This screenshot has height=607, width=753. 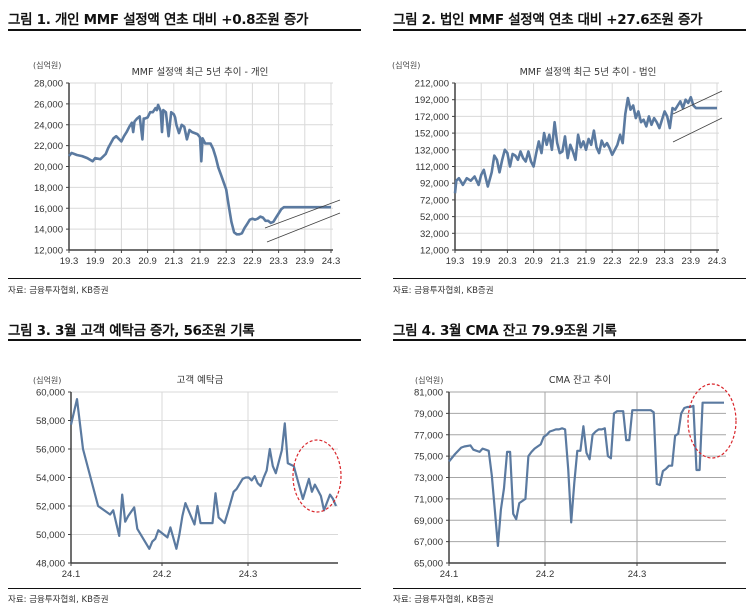 I want to click on figure-title: 그림 1. 개인 MMF 설정액 연초 대비 +0.8조원 증가, so click(x=158, y=20).